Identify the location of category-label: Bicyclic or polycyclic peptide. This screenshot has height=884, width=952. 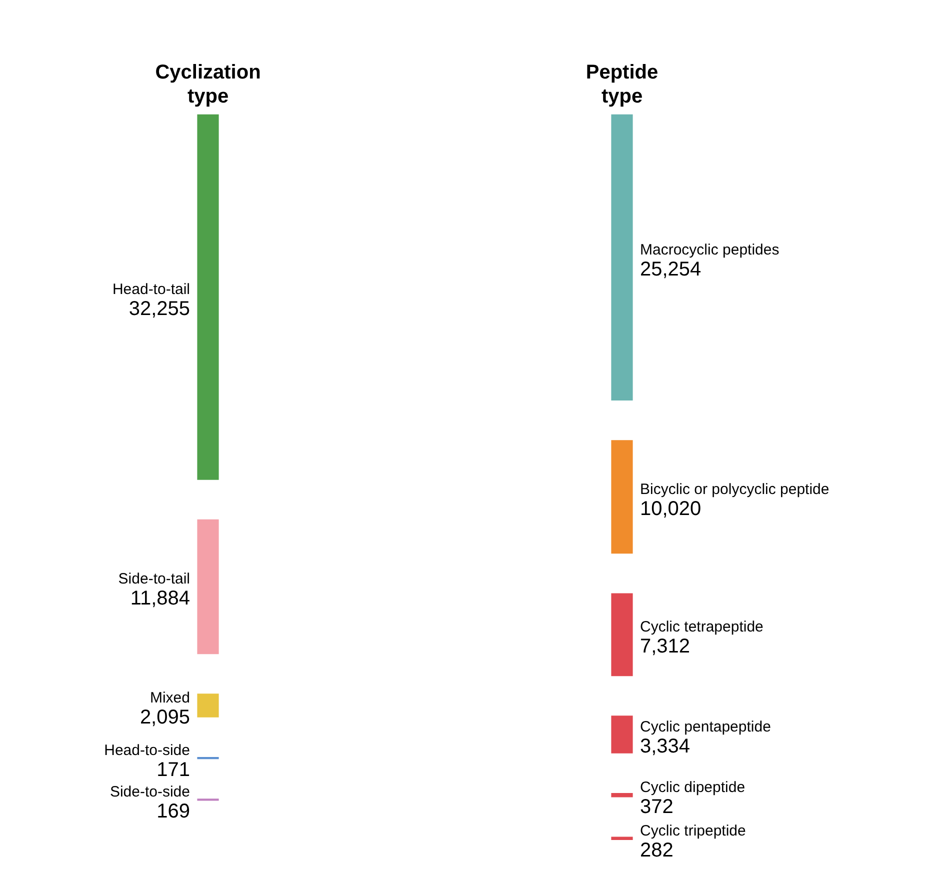
(735, 489).